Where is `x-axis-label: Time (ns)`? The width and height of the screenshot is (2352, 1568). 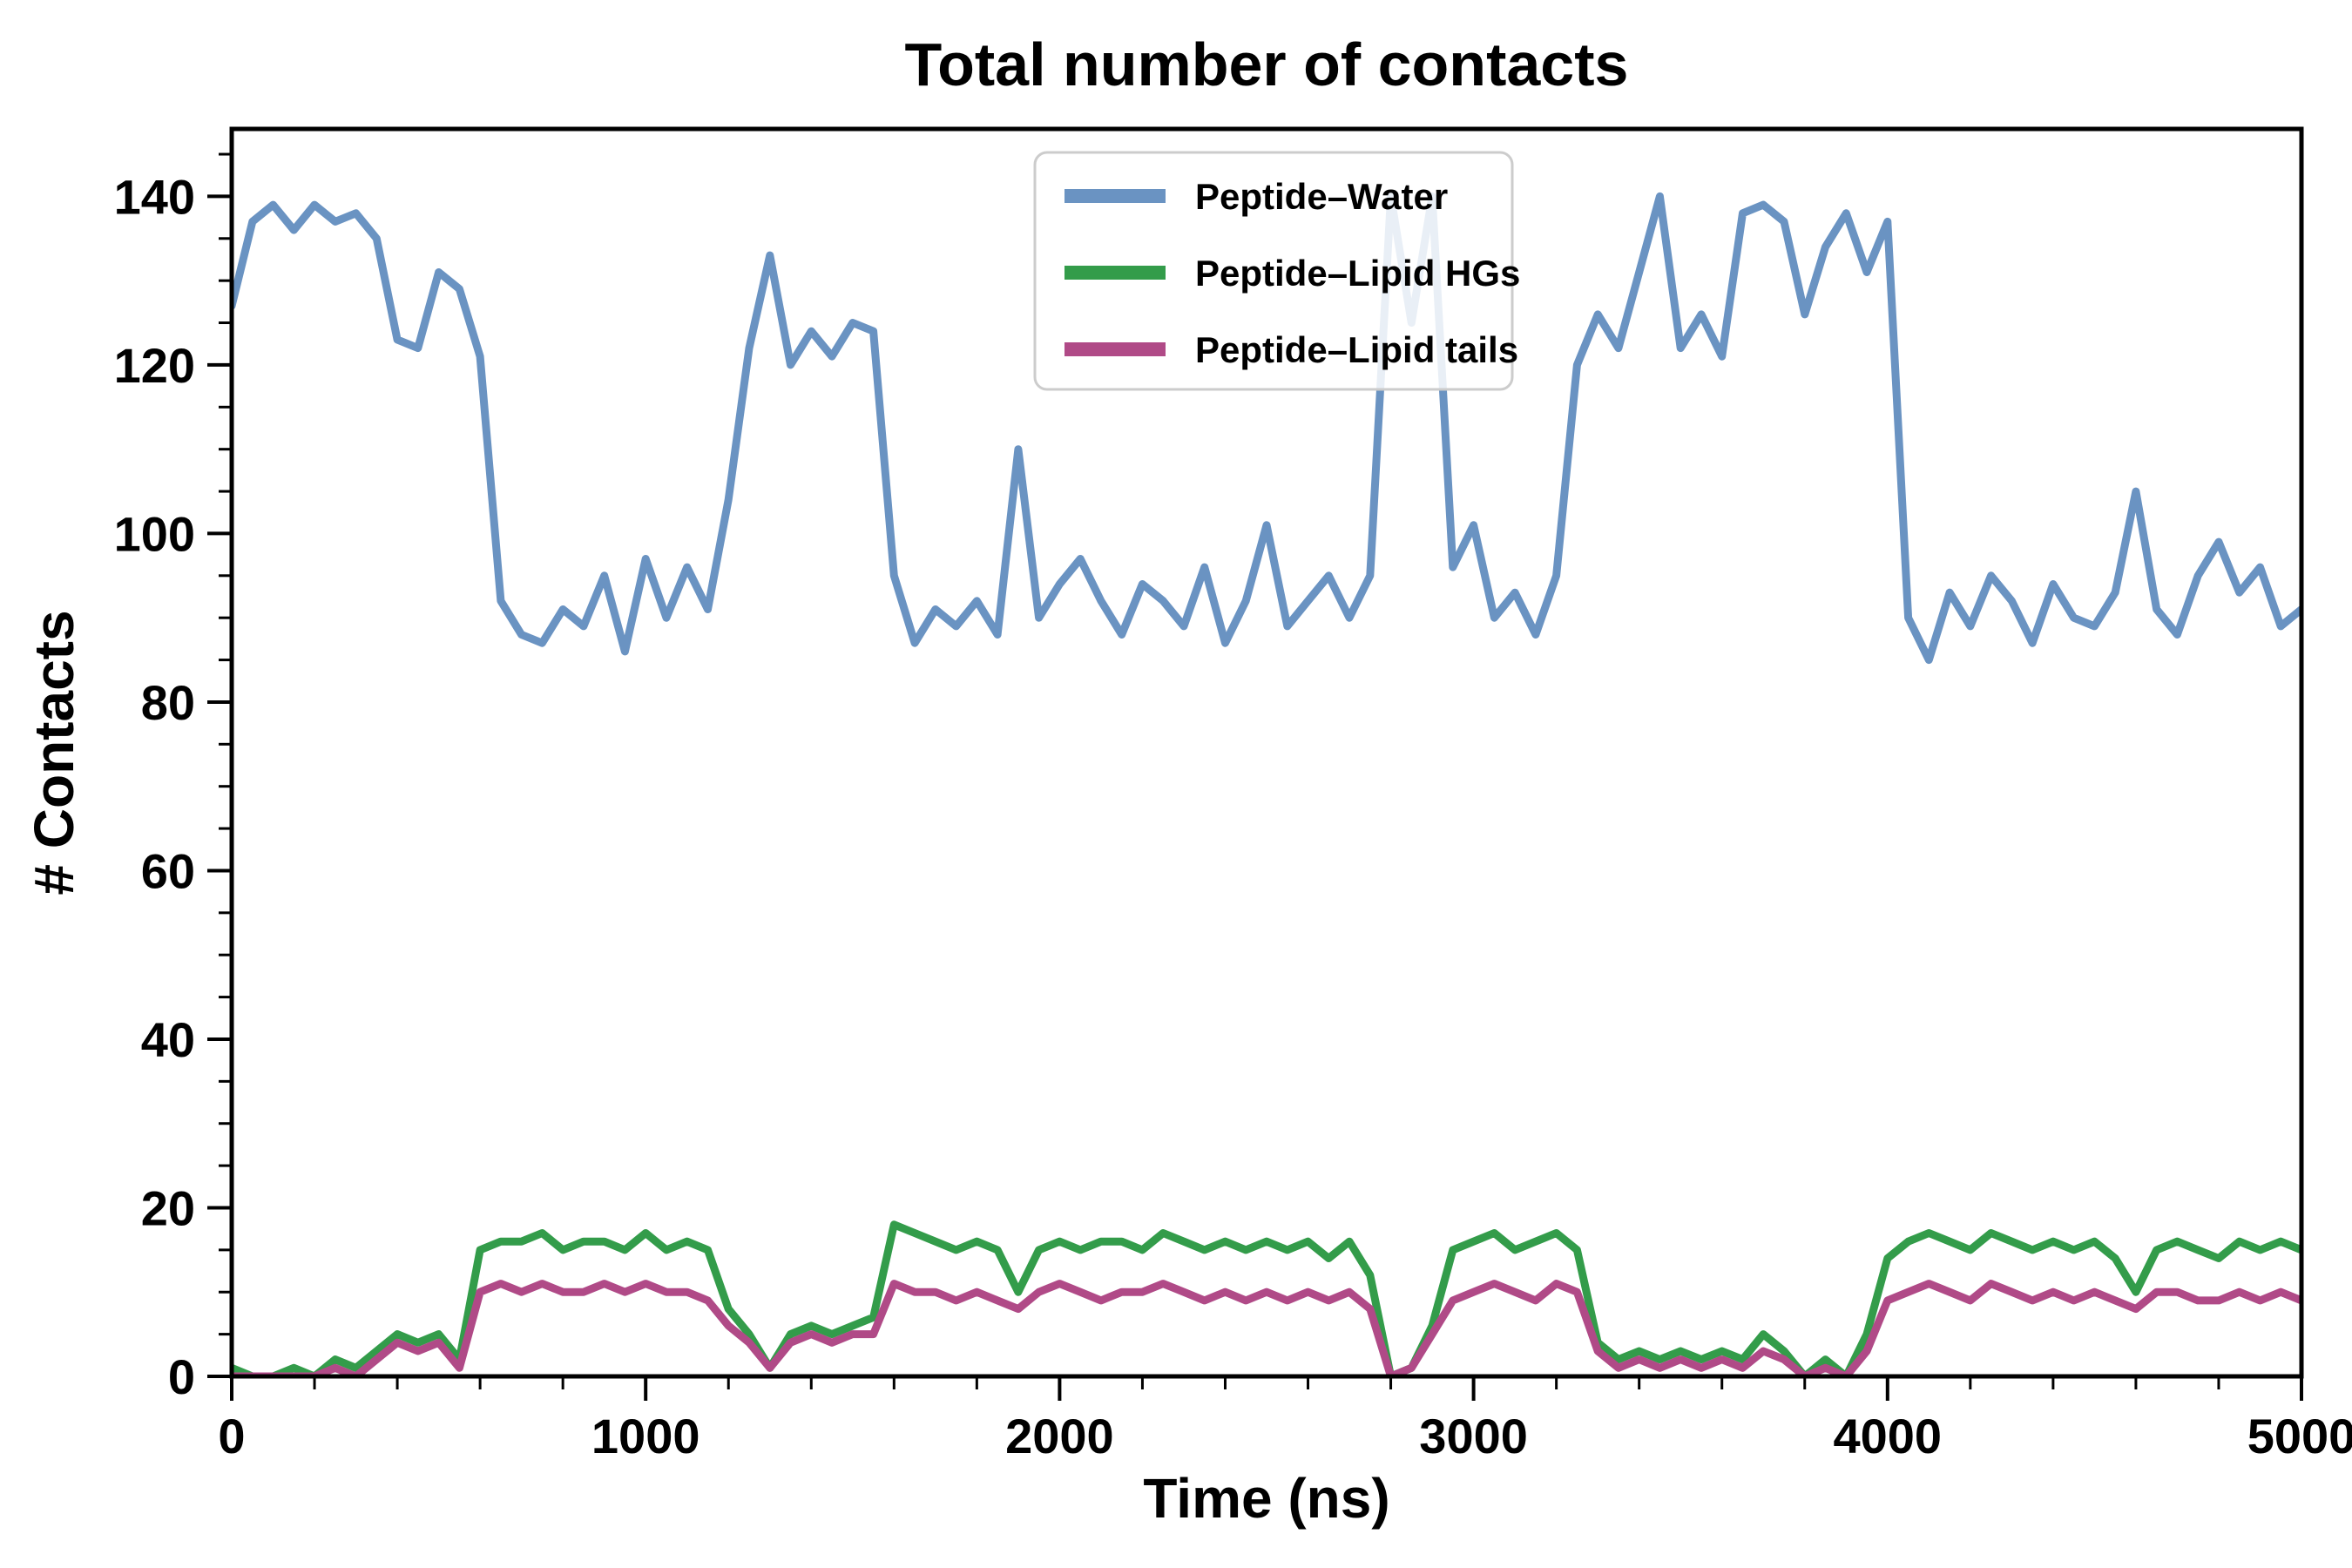 x-axis-label: Time (ns) is located at coordinates (1266, 1498).